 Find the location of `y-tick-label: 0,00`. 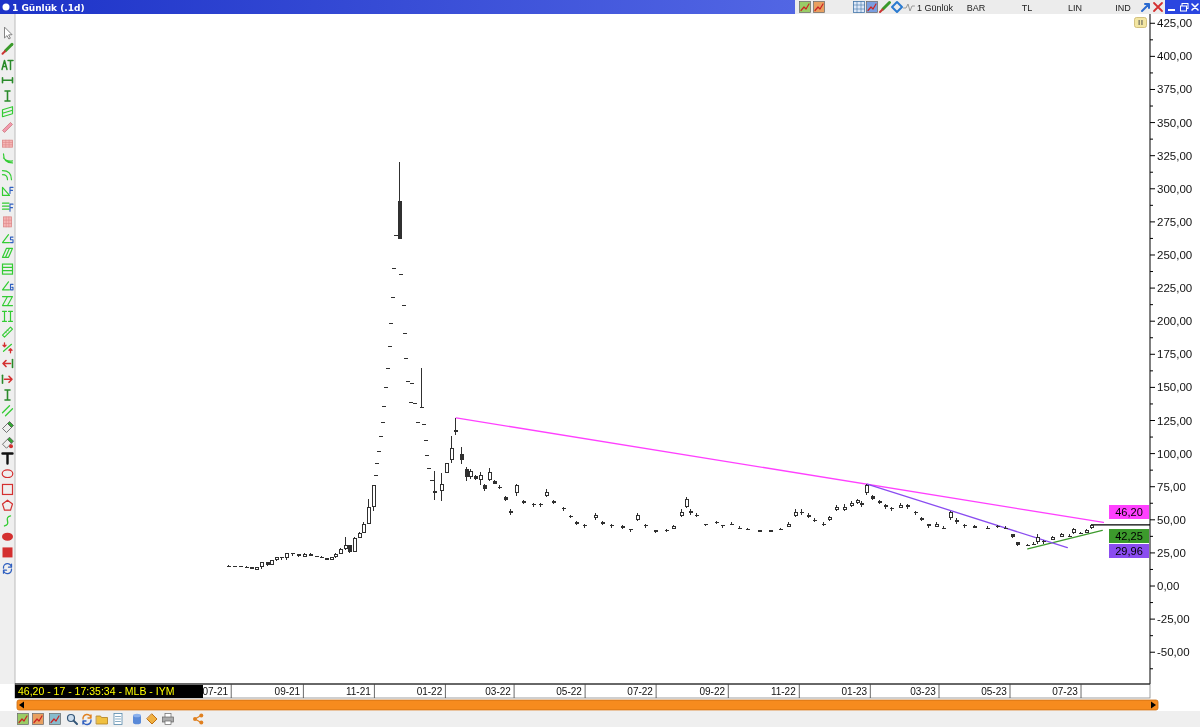

y-tick-label: 0,00 is located at coordinates (1168, 586).